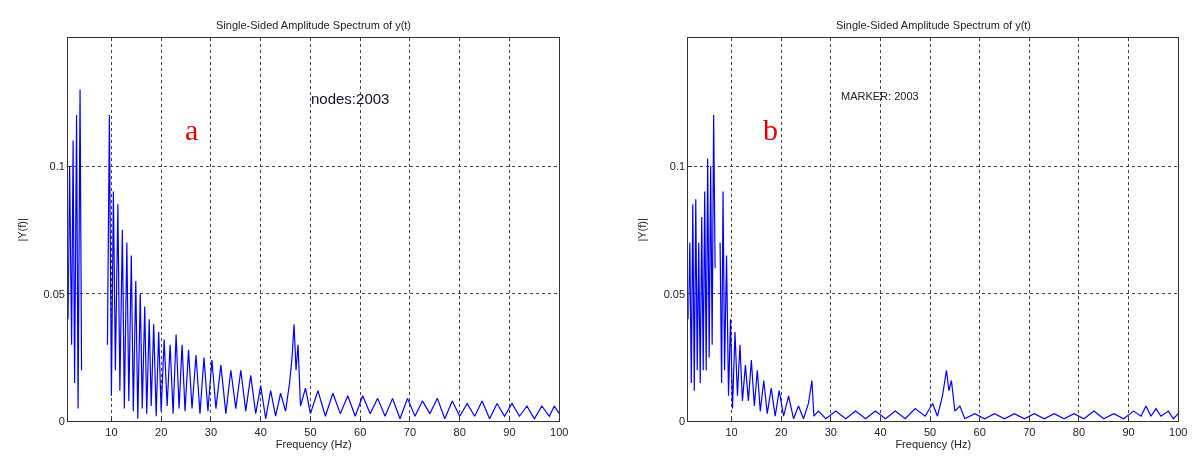  Describe the element at coordinates (350, 98) in the screenshot. I see `annotation: nodes:2003` at that location.